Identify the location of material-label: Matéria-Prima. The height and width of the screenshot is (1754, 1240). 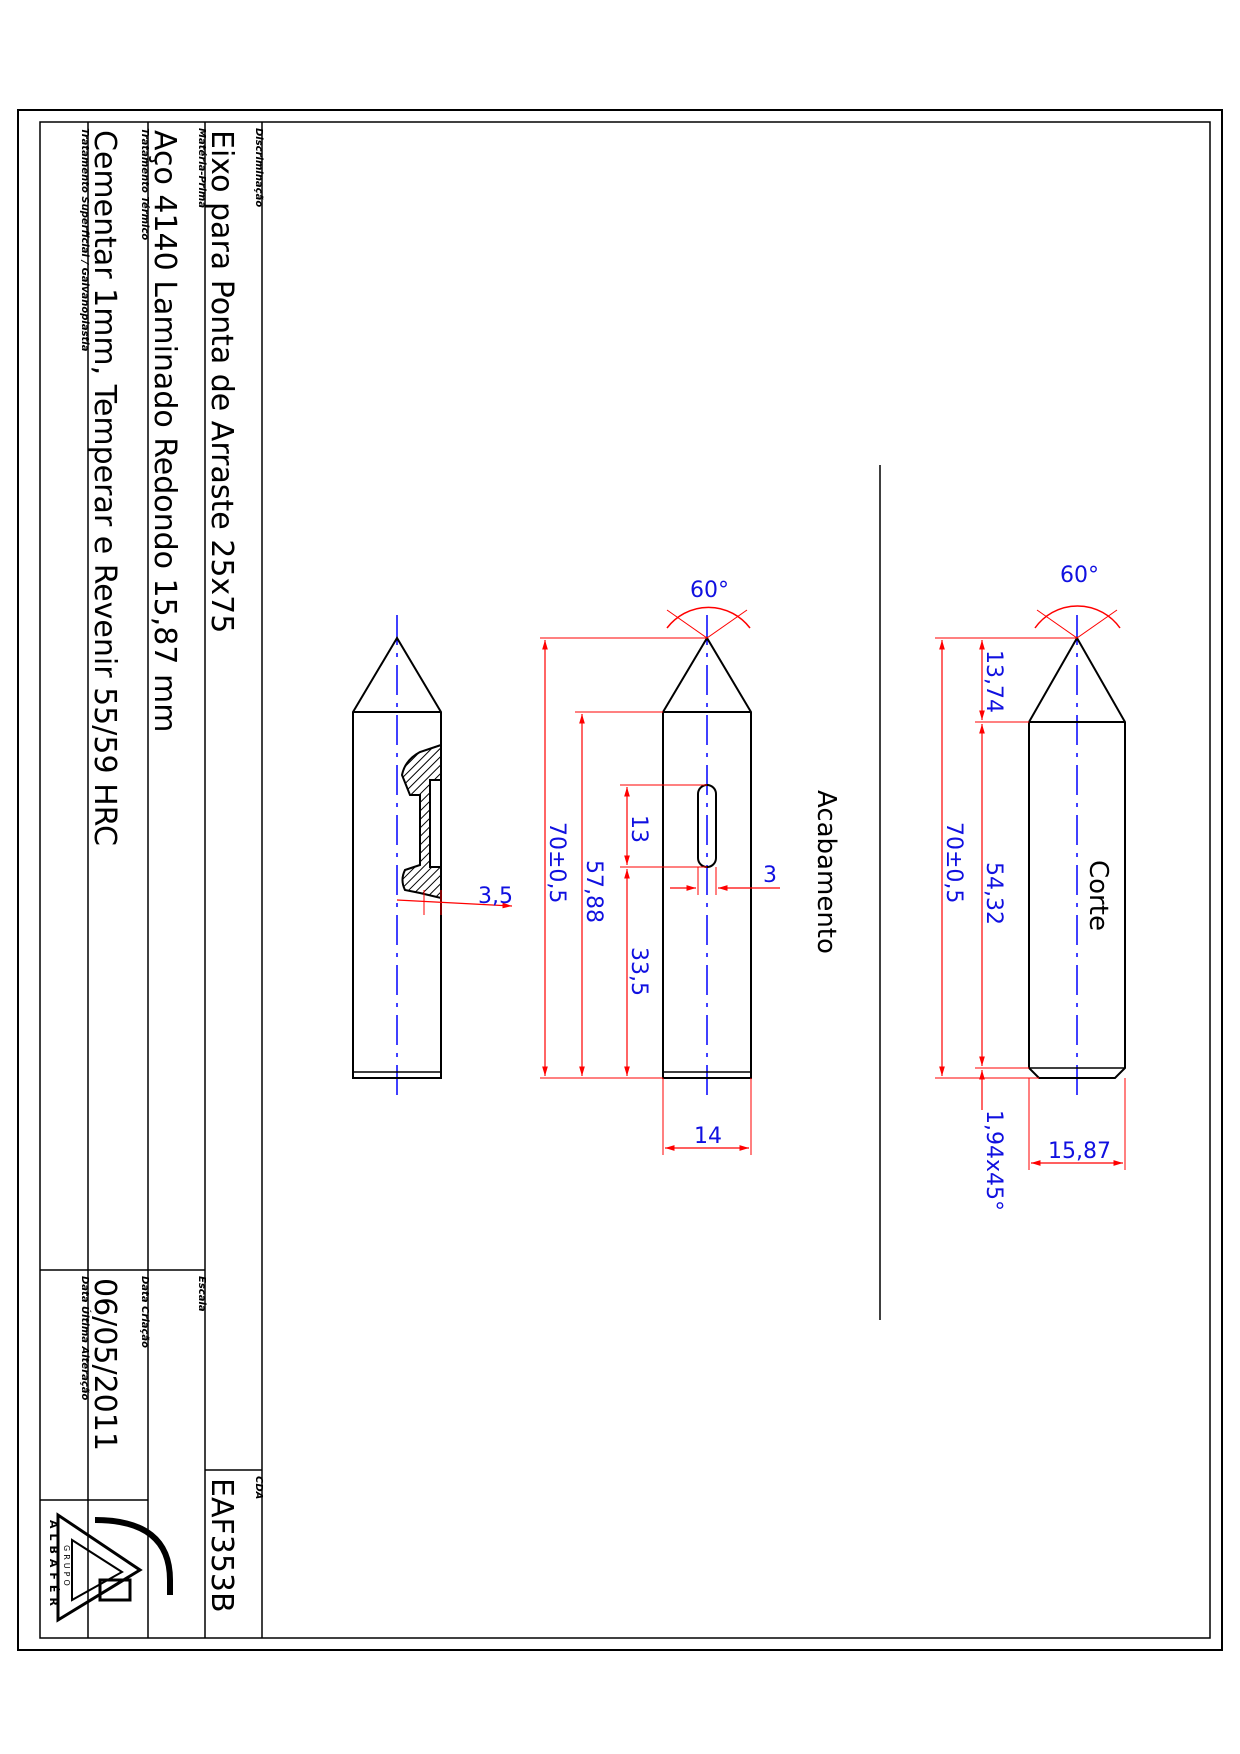
(202, 168).